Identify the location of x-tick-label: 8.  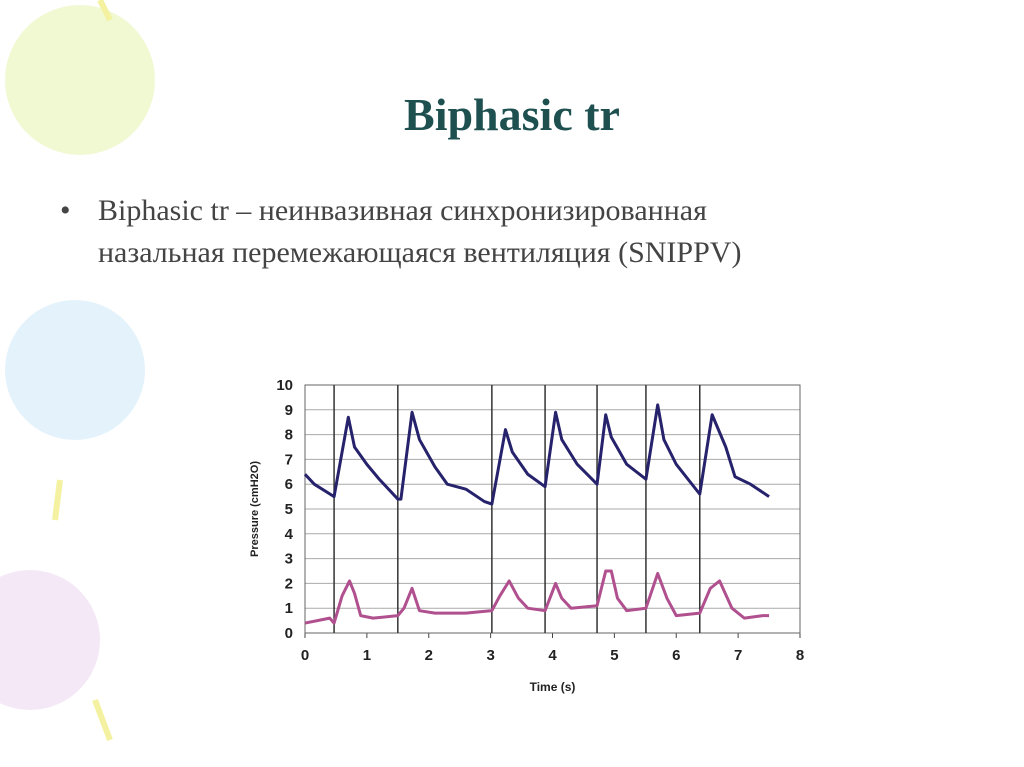
(800, 655).